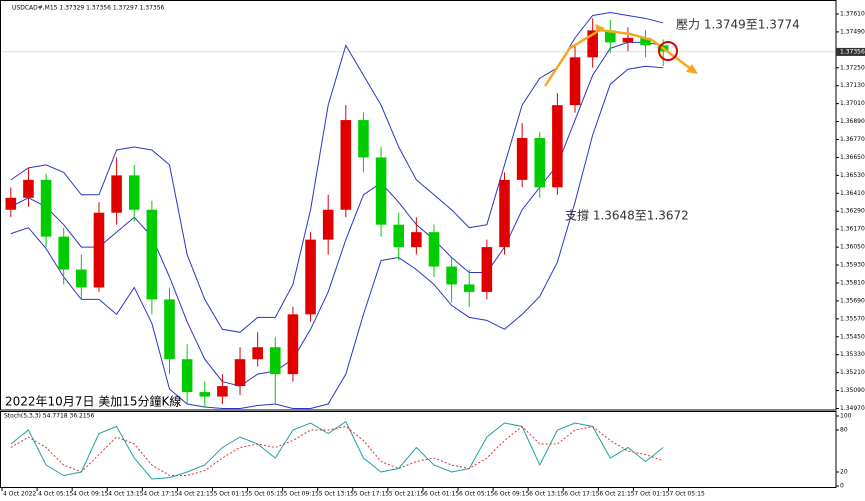  What do you see at coordinates (686, 494) in the screenshot?
I see `x-tick-label: 7 Oct 05:15` at bounding box center [686, 494].